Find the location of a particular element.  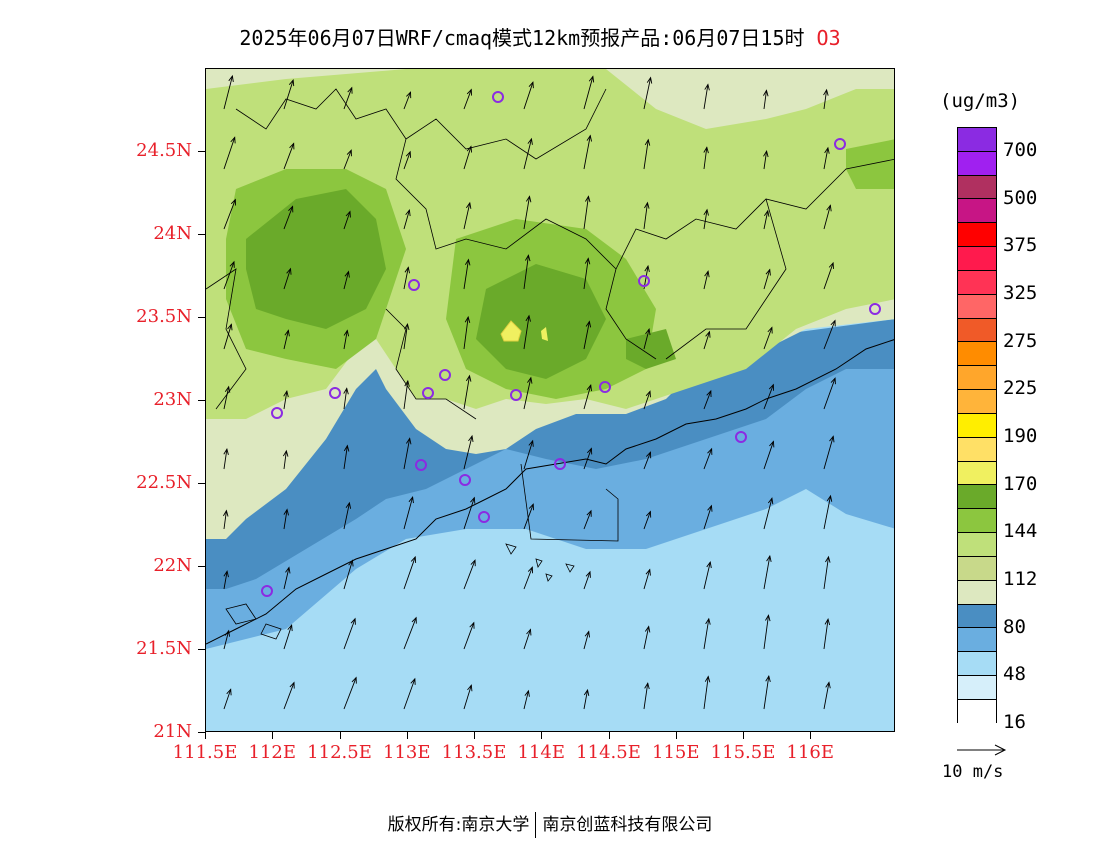

legend-label: 225 is located at coordinates (1020, 388).